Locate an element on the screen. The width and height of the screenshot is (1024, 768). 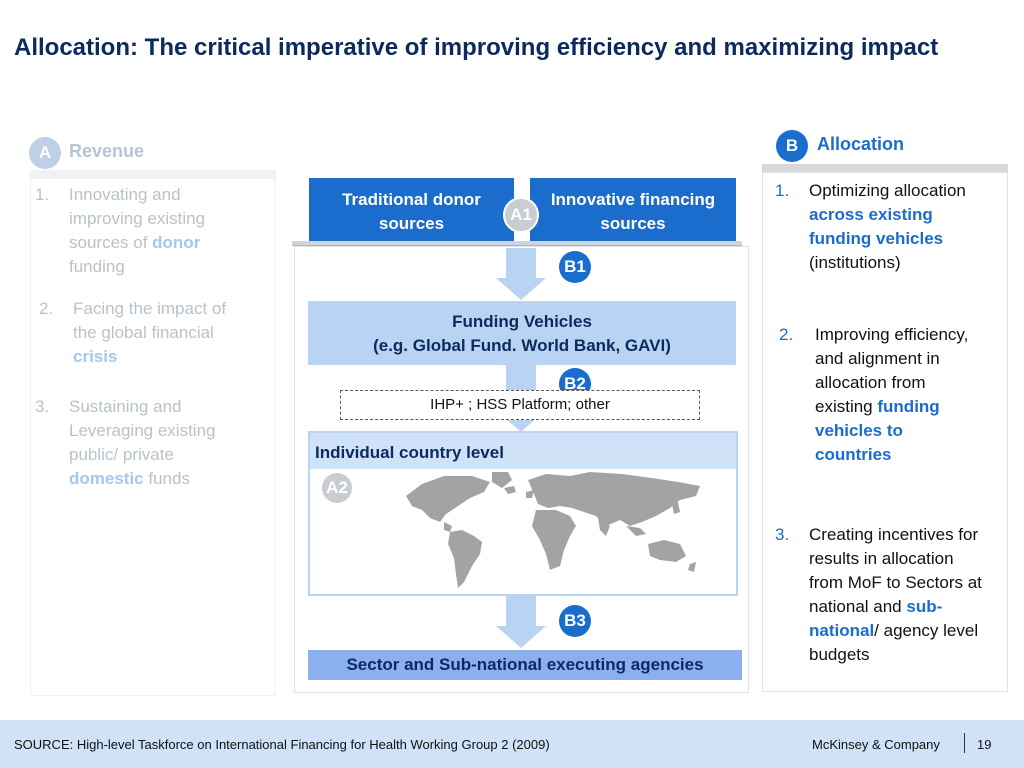
allocation-badge: B is located at coordinates (792, 146).